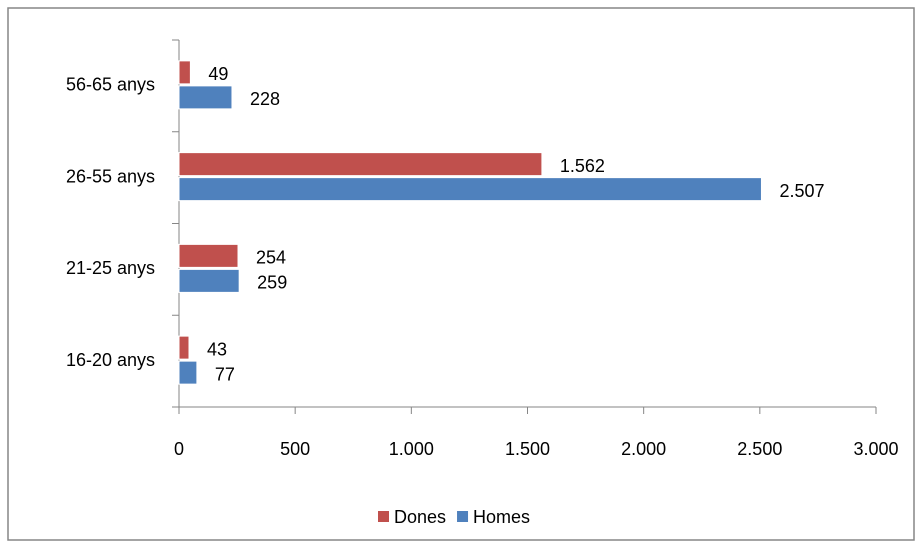 This screenshot has width=923, height=549. I want to click on y-tick-label: 21-25 anys, so click(110, 268).